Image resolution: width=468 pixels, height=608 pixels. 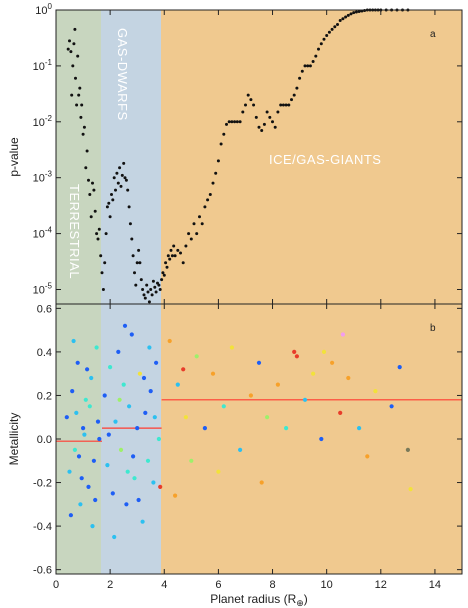 What do you see at coordinates (110, 585) in the screenshot?
I see `xtick-label-1: 2` at bounding box center [110, 585].